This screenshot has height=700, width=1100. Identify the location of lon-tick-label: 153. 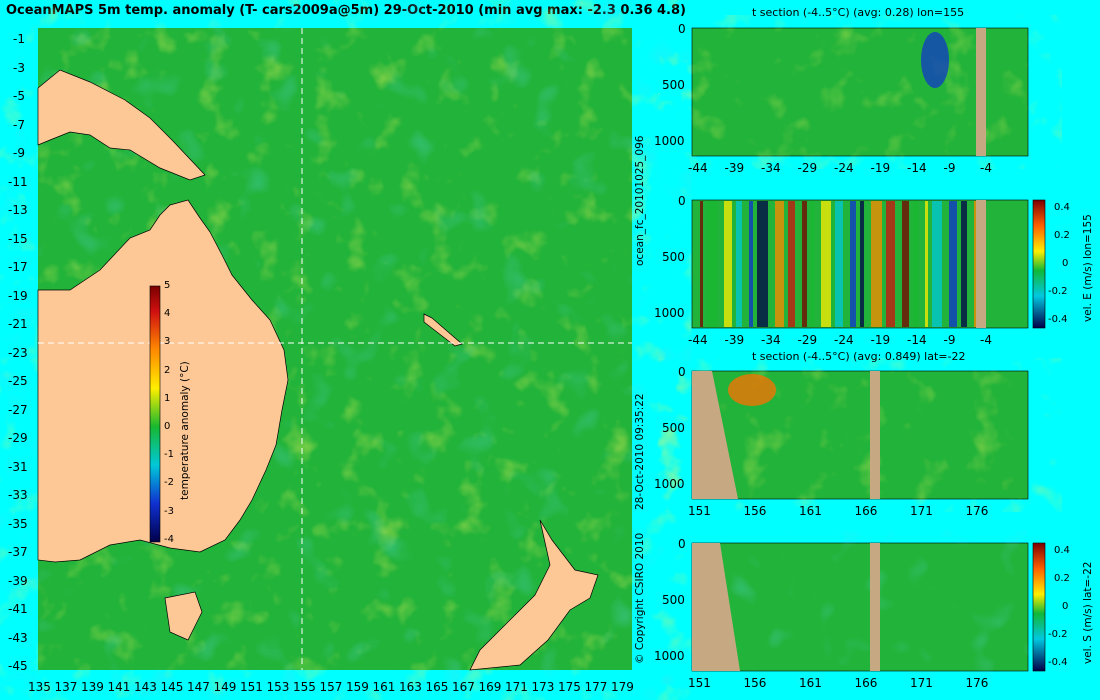
(278, 687).